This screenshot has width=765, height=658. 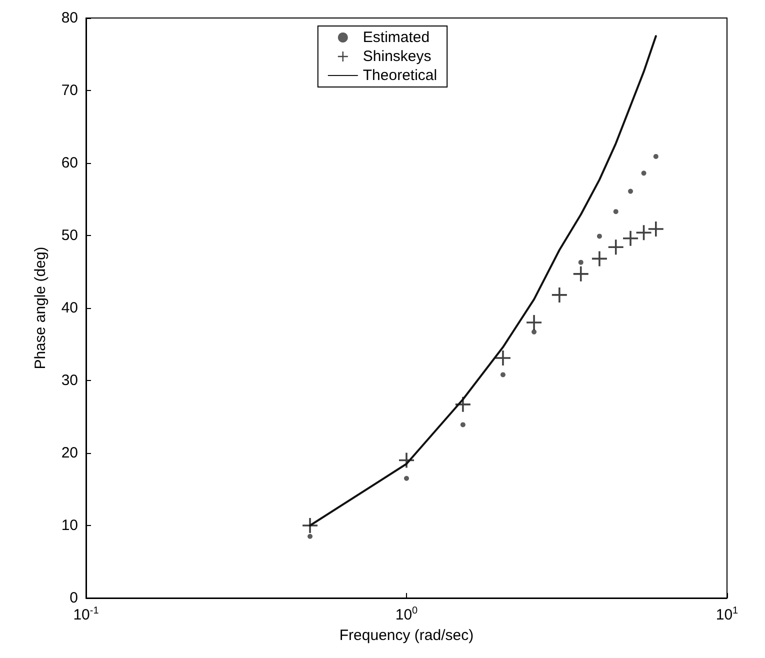 I want to click on legend-label: Shinskeys, so click(x=397, y=56).